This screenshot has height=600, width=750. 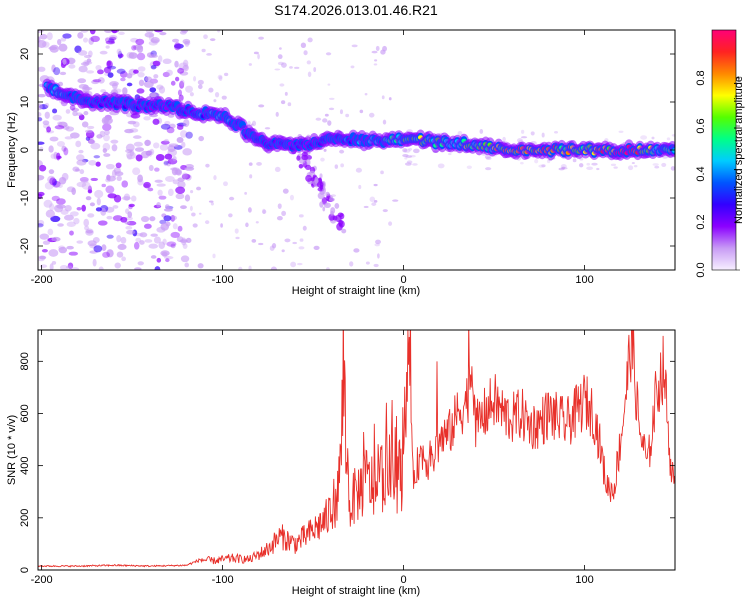 I want to click on colorbar-frame, so click(x=724, y=150).